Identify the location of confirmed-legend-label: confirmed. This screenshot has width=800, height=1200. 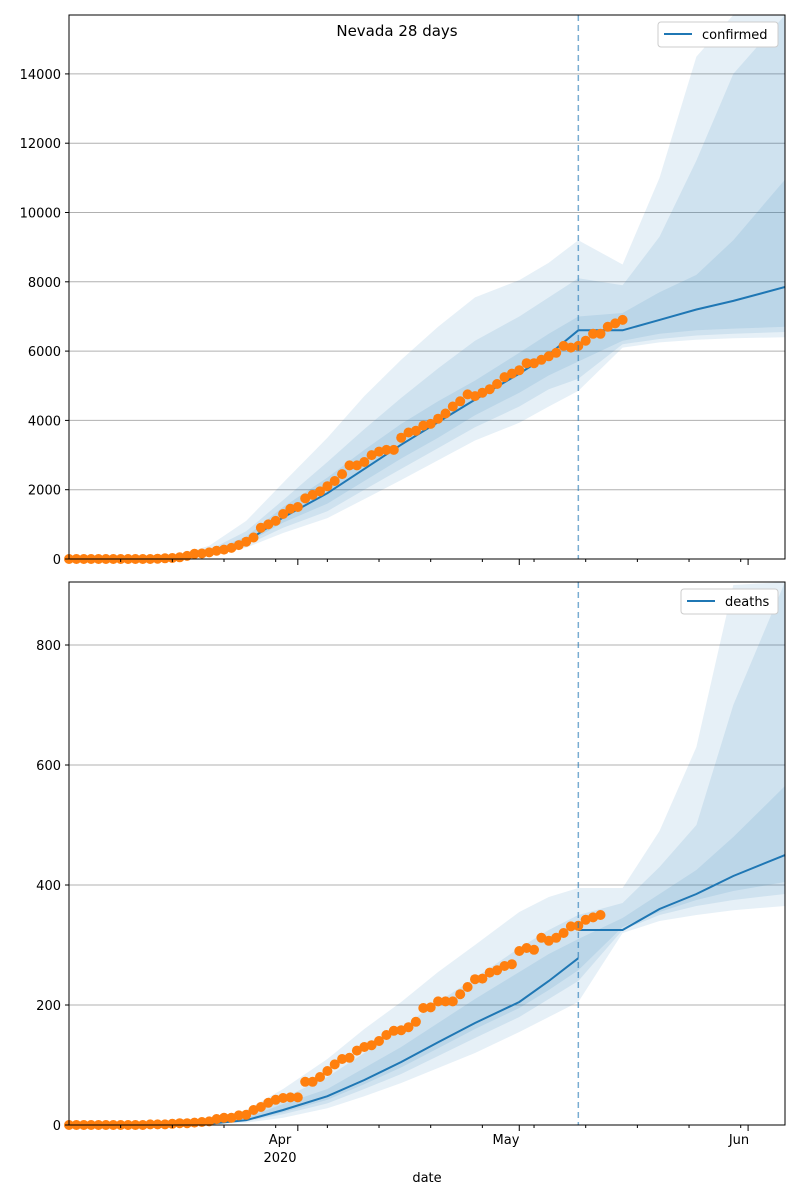
(735, 35).